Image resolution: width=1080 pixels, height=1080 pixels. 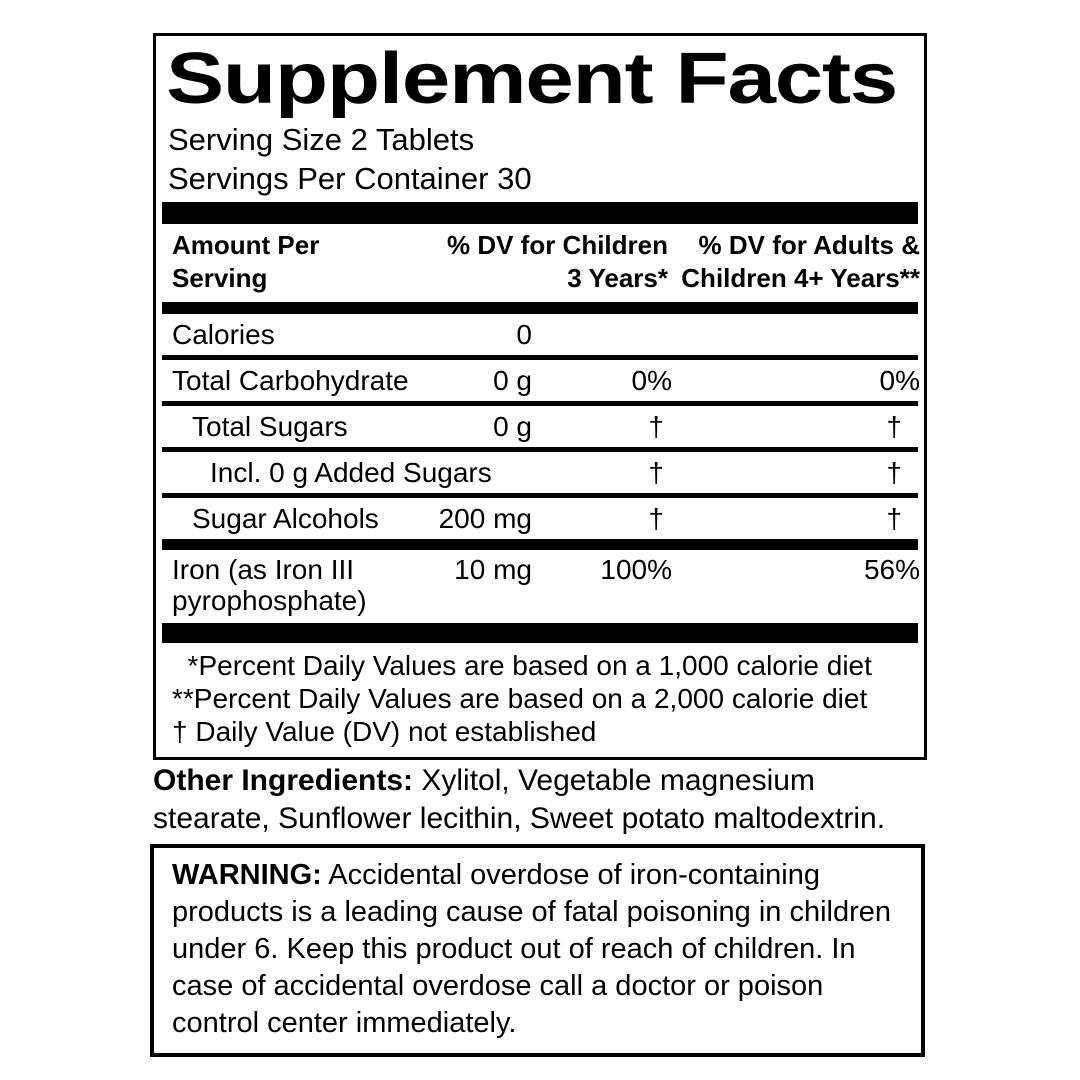 I want to click on table-row-calories: Calories 0, so click(x=540, y=334).